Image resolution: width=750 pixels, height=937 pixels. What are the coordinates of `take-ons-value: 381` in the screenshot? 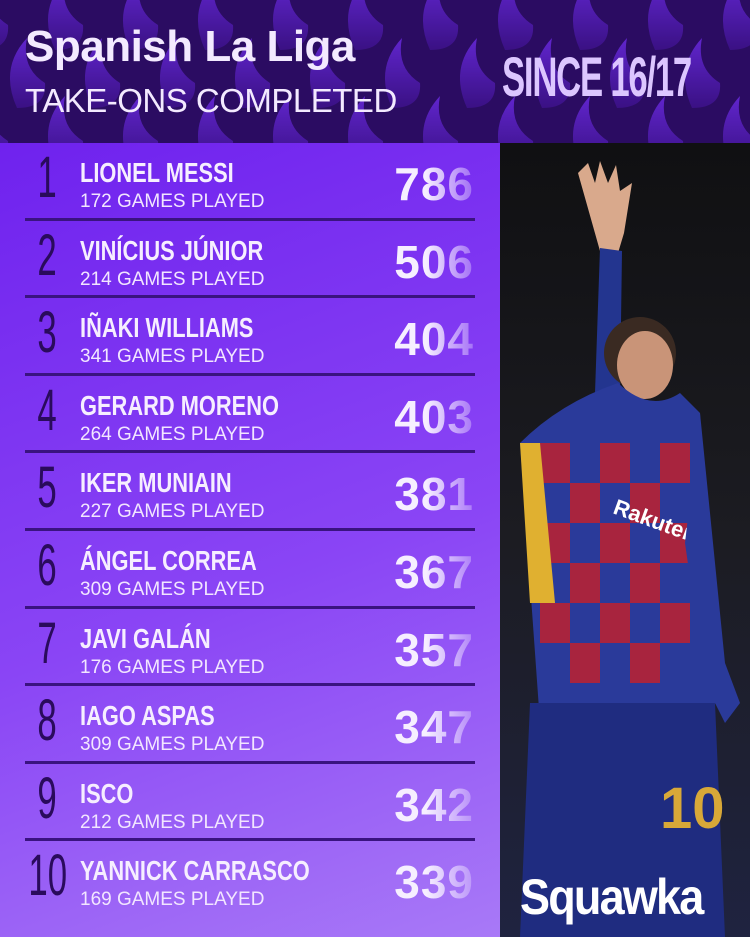 It's located at (434, 494).